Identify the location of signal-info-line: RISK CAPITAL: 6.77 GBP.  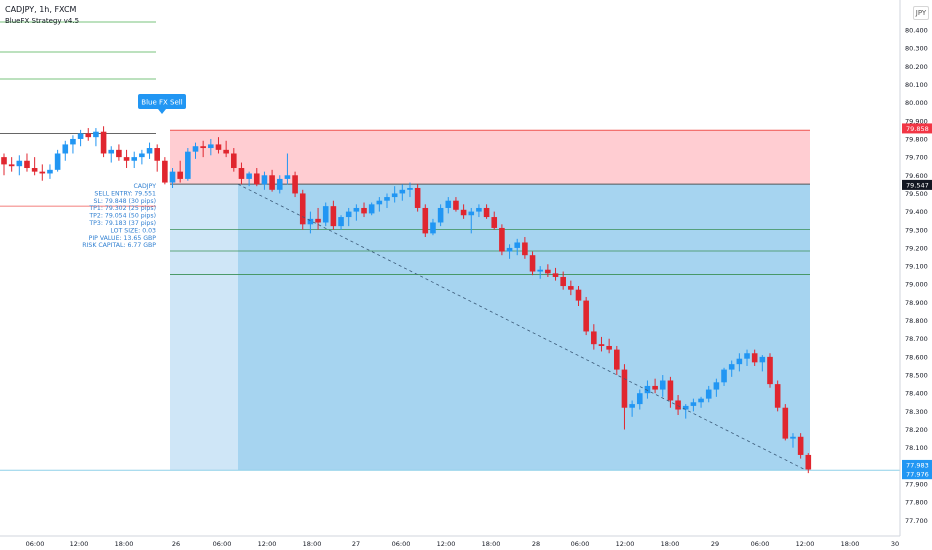
(119, 245).